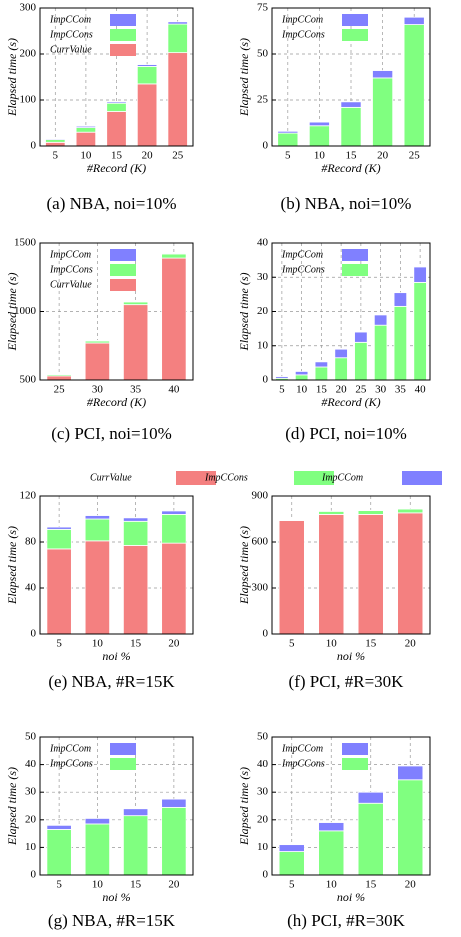 The image size is (461, 937). Describe the element at coordinates (136, 644) in the screenshot. I see `x-tick-label: 15` at that location.